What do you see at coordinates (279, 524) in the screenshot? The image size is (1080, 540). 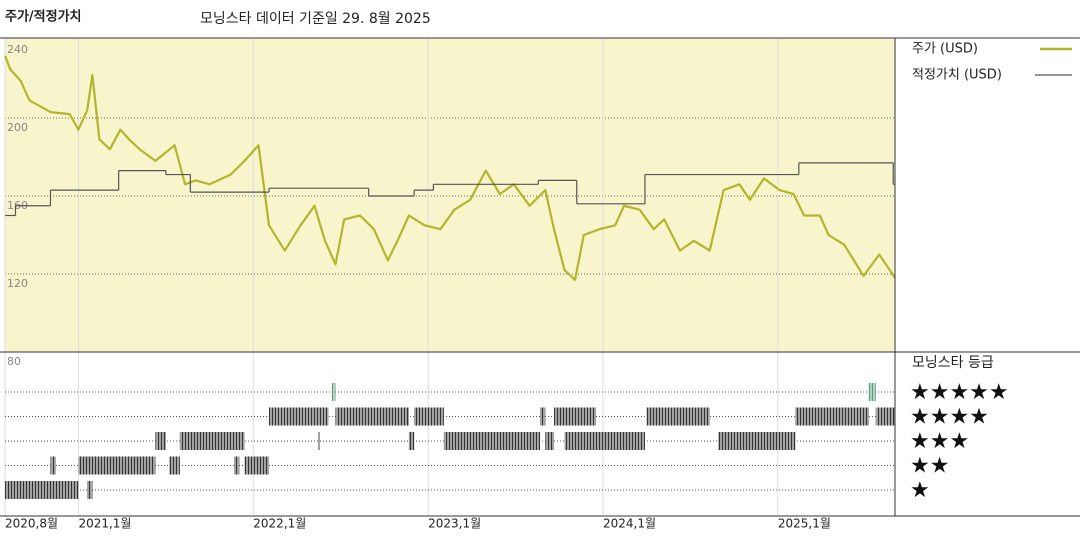 I see `x-tick-label: 2022,1월` at bounding box center [279, 524].